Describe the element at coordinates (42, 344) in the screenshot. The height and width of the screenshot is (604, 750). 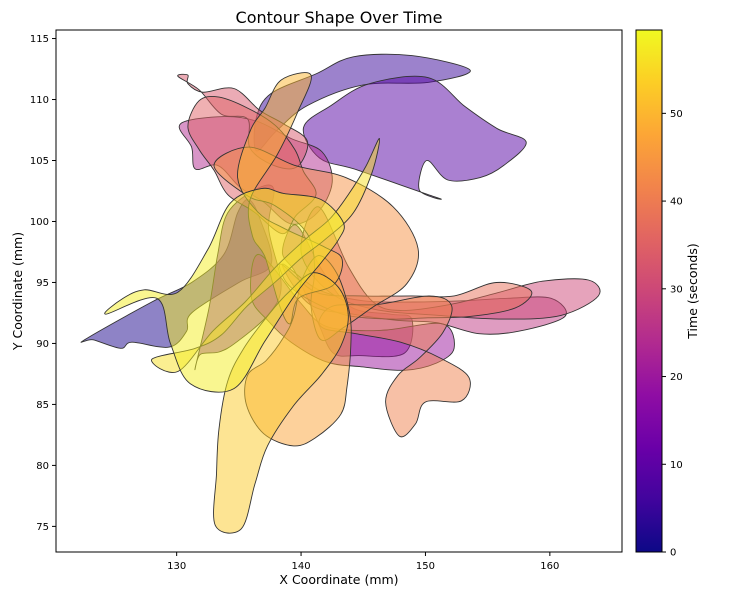
I see `y-tick-label: 90` at that location.